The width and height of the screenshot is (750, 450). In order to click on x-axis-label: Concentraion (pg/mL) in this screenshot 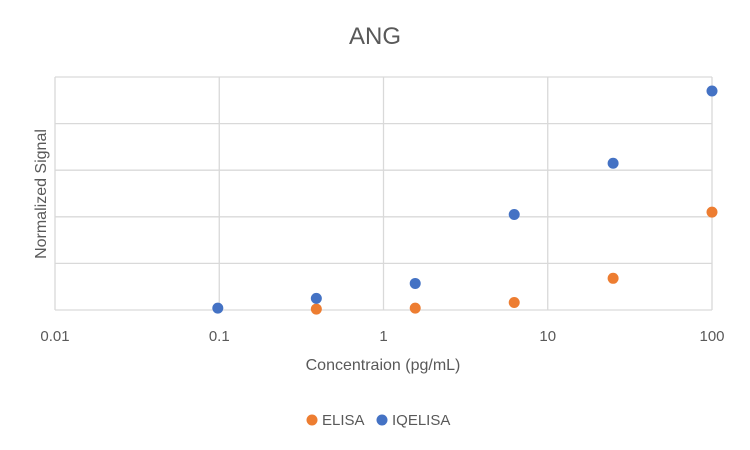, I will do `click(383, 365)`.